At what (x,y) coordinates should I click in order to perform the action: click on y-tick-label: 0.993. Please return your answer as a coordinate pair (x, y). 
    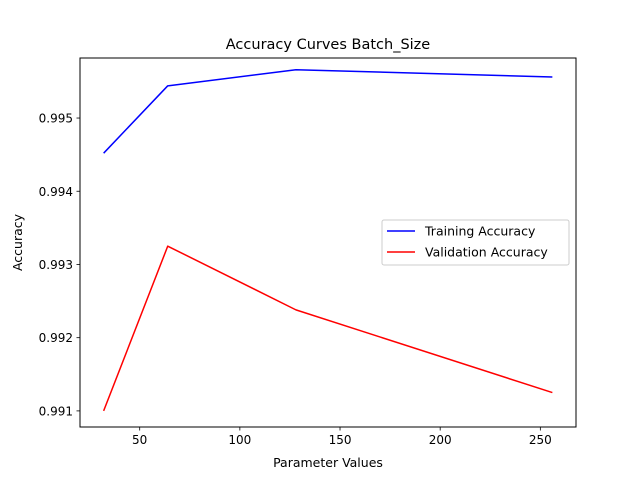
    Looking at the image, I should click on (56, 265).